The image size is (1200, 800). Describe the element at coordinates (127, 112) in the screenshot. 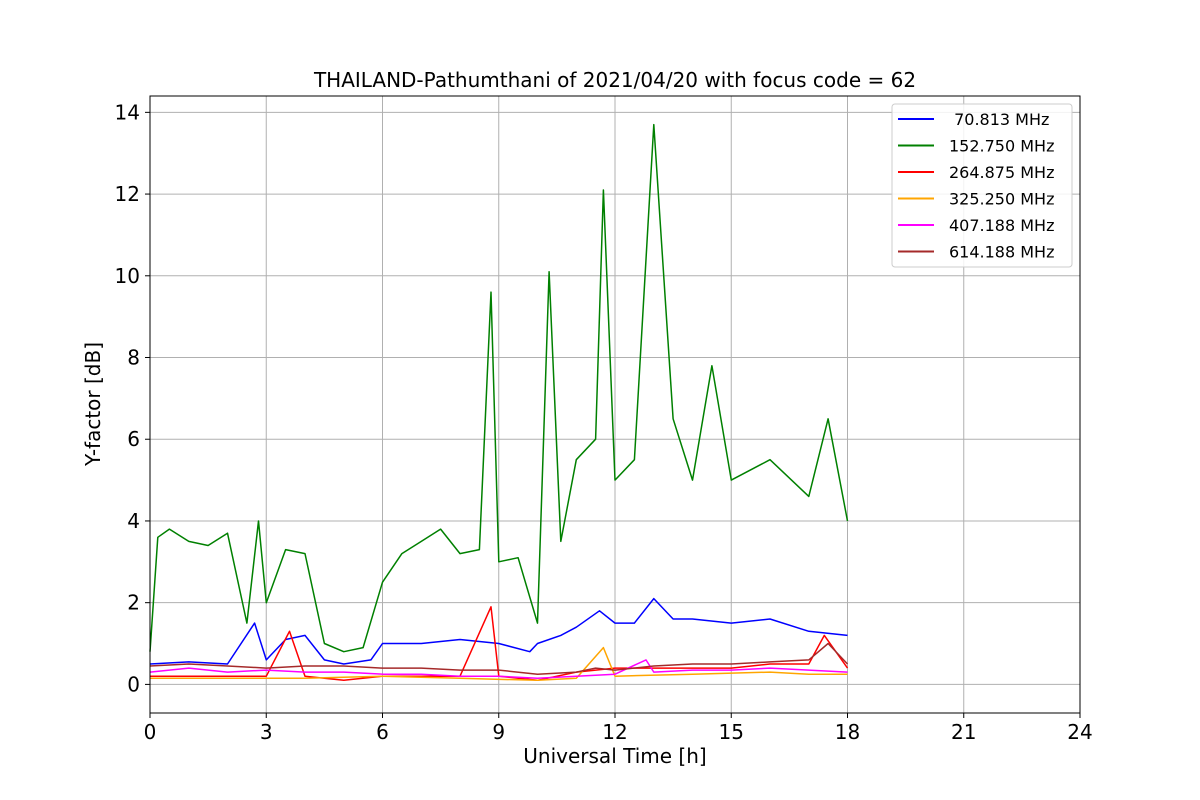

I see `y-tick-label: 14` at that location.